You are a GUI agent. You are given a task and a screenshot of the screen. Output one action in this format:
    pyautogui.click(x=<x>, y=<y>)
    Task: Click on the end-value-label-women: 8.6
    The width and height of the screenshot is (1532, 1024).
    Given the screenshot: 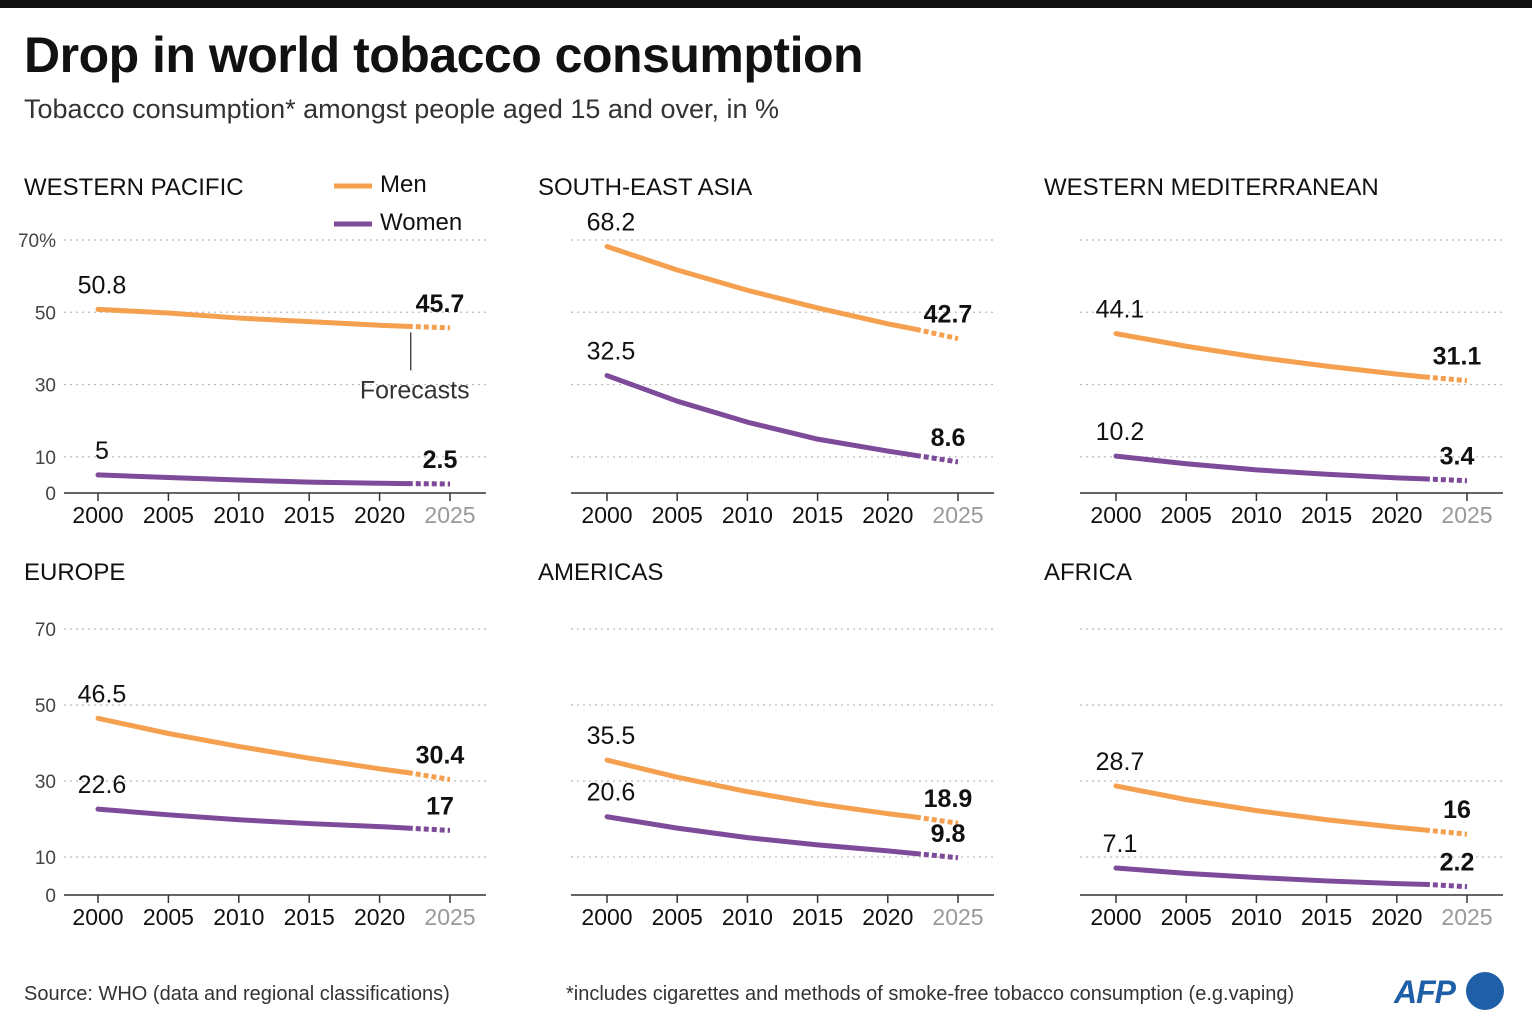 What is the action you would take?
    pyautogui.click(x=948, y=438)
    